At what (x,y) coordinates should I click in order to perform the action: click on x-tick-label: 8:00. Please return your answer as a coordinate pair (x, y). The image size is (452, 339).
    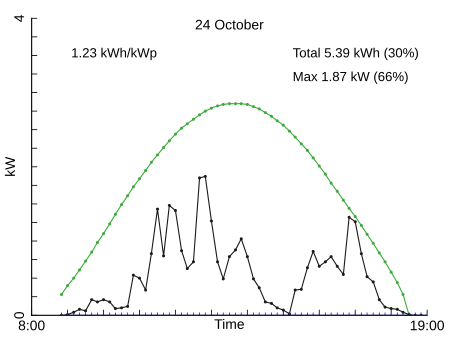
    Looking at the image, I should click on (31, 325).